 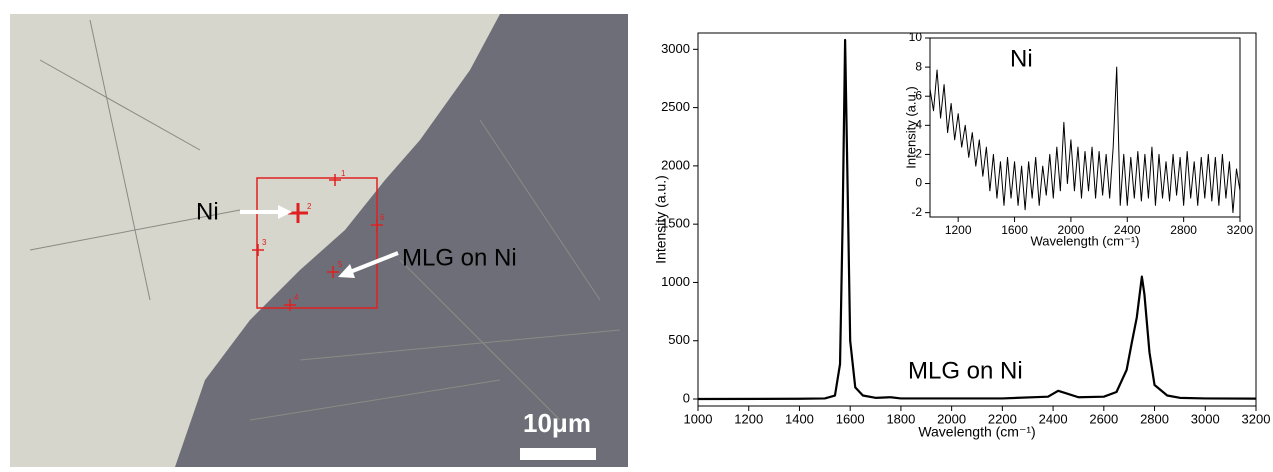 I want to click on point-number: 3, so click(x=264, y=242).